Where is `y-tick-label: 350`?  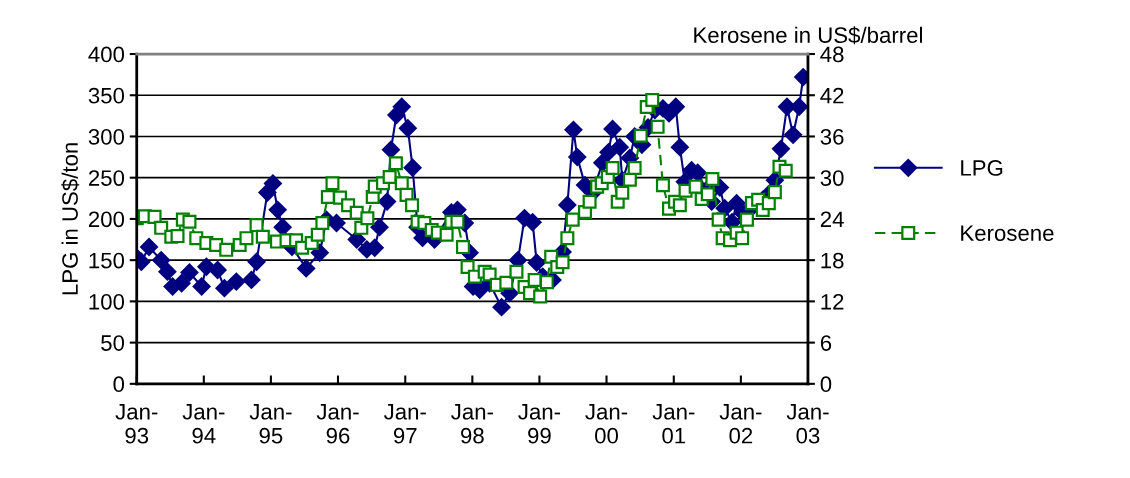 y-tick-label: 350 is located at coordinates (106, 95).